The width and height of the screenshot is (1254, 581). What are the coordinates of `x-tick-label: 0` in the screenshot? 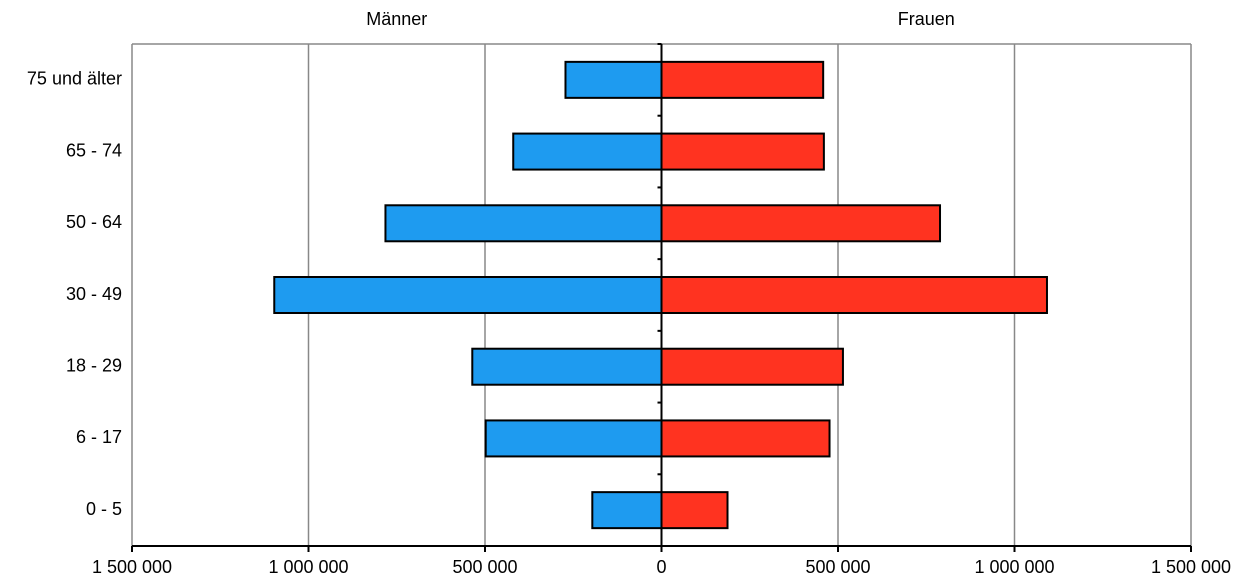 It's located at (661, 567).